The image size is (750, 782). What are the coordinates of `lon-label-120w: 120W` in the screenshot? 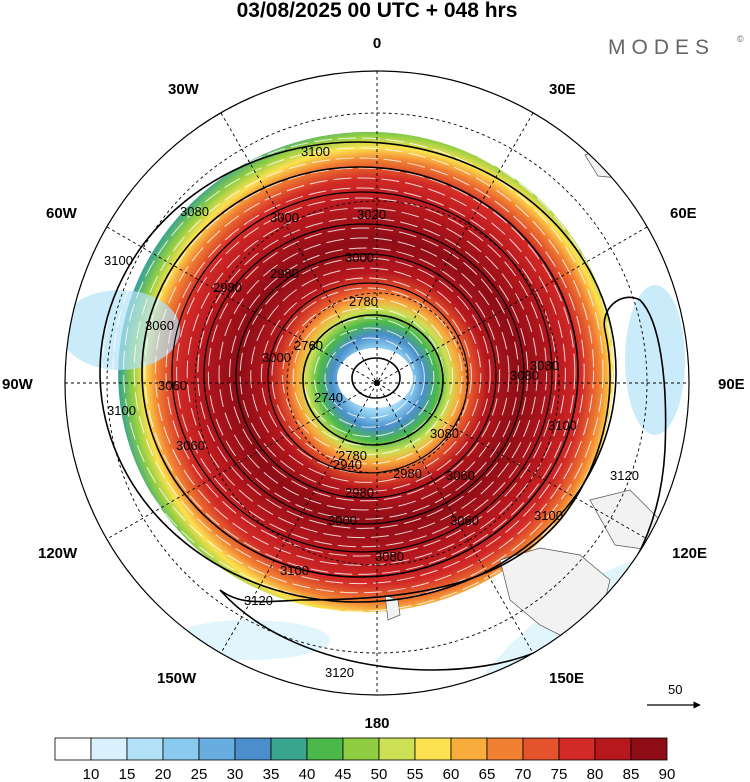 It's located at (58, 553).